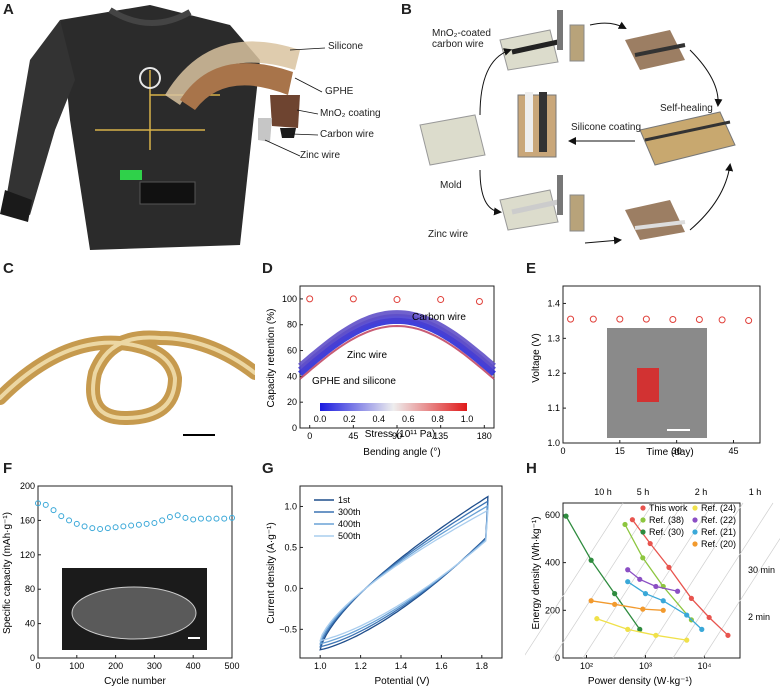 This screenshot has height=689, width=780. What do you see at coordinates (290, 547) in the screenshot?
I see `g-ytick-label: 0.5` at bounding box center [290, 547].